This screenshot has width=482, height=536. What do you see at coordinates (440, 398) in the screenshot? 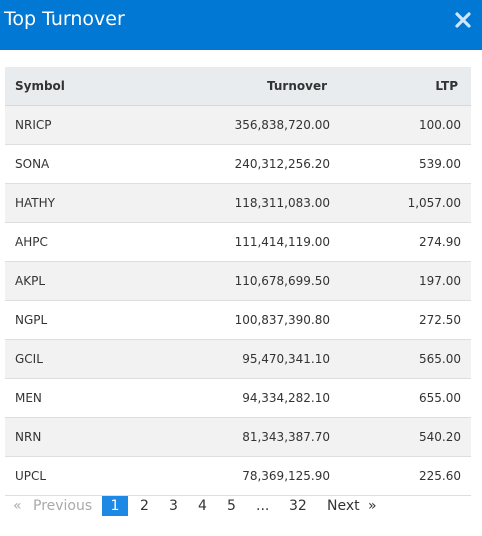
I see `cell-ltp: 655.00` at bounding box center [440, 398].